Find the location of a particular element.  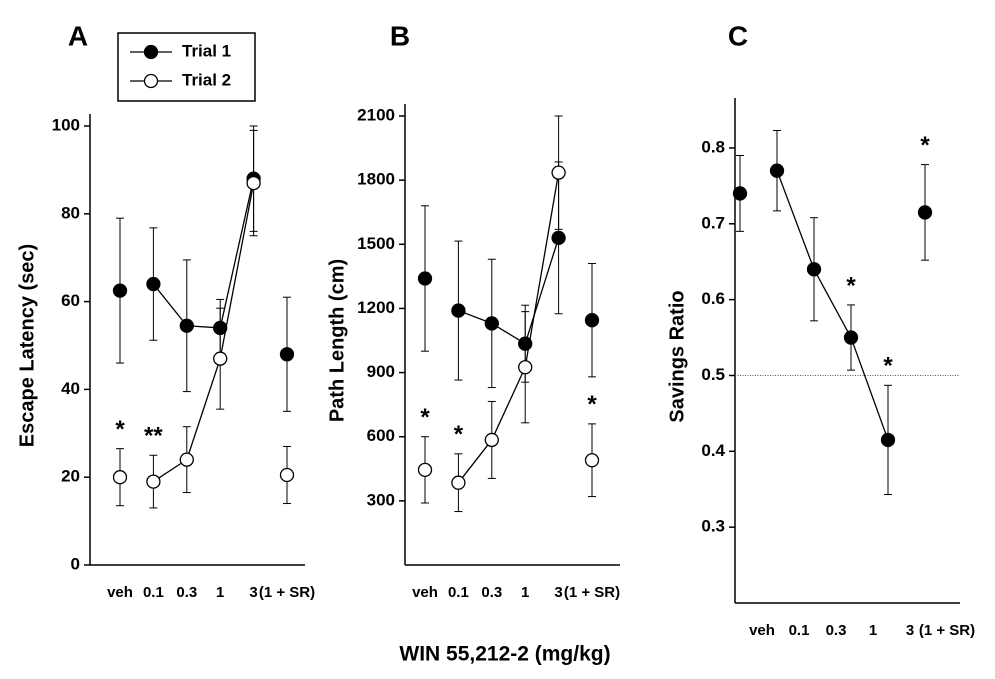

y-tick-label: 0.4 is located at coordinates (713, 450).